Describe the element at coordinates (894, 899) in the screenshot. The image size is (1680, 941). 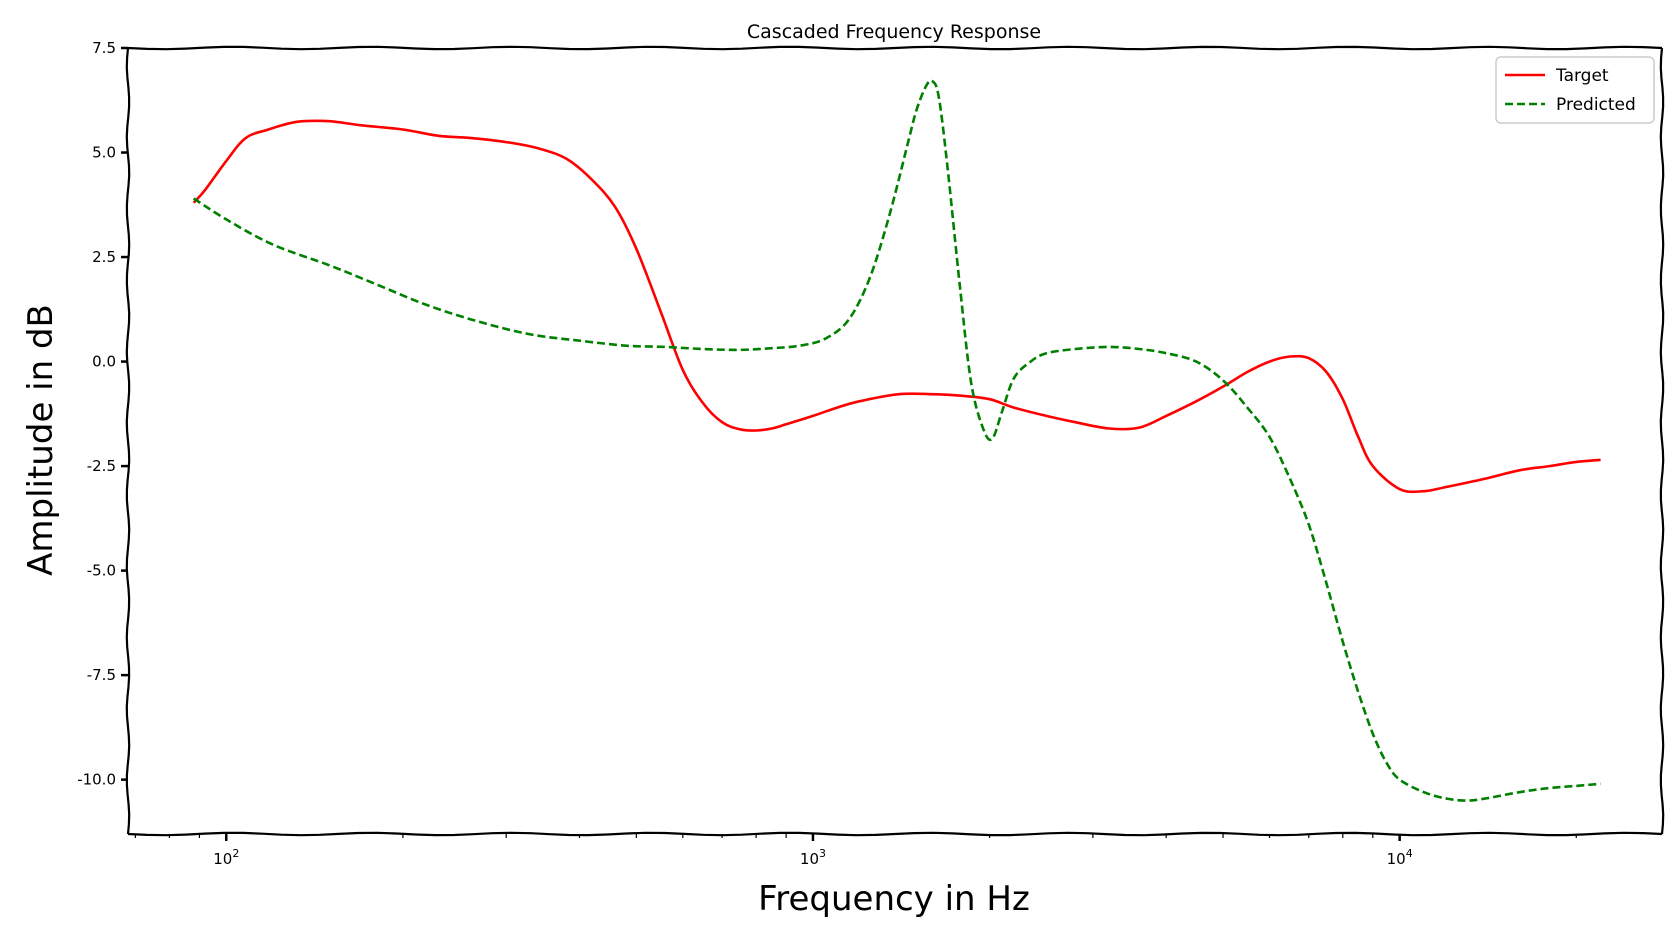
I see `x-axis-title: Frequency in Hz` at that location.